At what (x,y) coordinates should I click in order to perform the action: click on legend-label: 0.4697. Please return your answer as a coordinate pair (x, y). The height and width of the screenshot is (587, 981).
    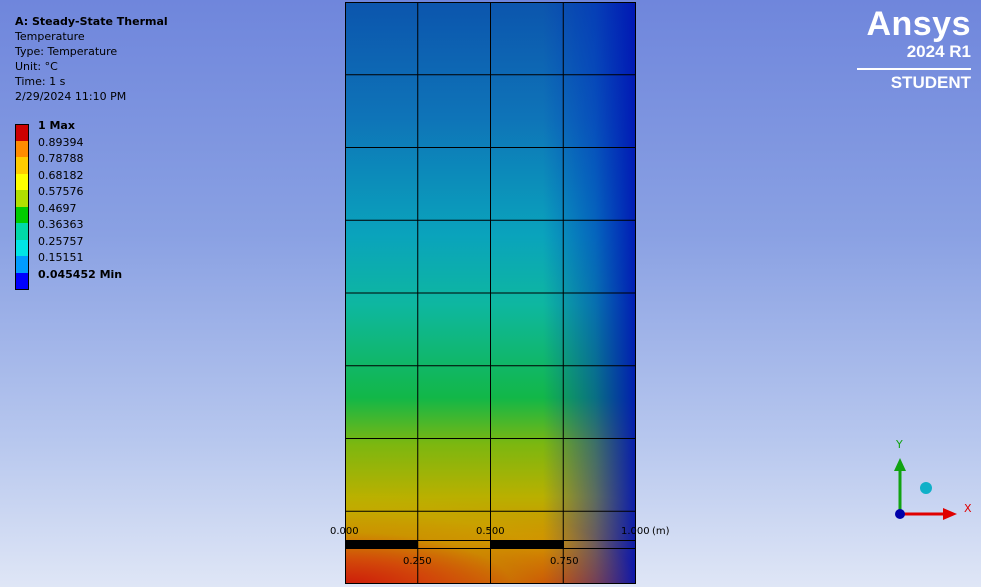
    Looking at the image, I should click on (57, 208).